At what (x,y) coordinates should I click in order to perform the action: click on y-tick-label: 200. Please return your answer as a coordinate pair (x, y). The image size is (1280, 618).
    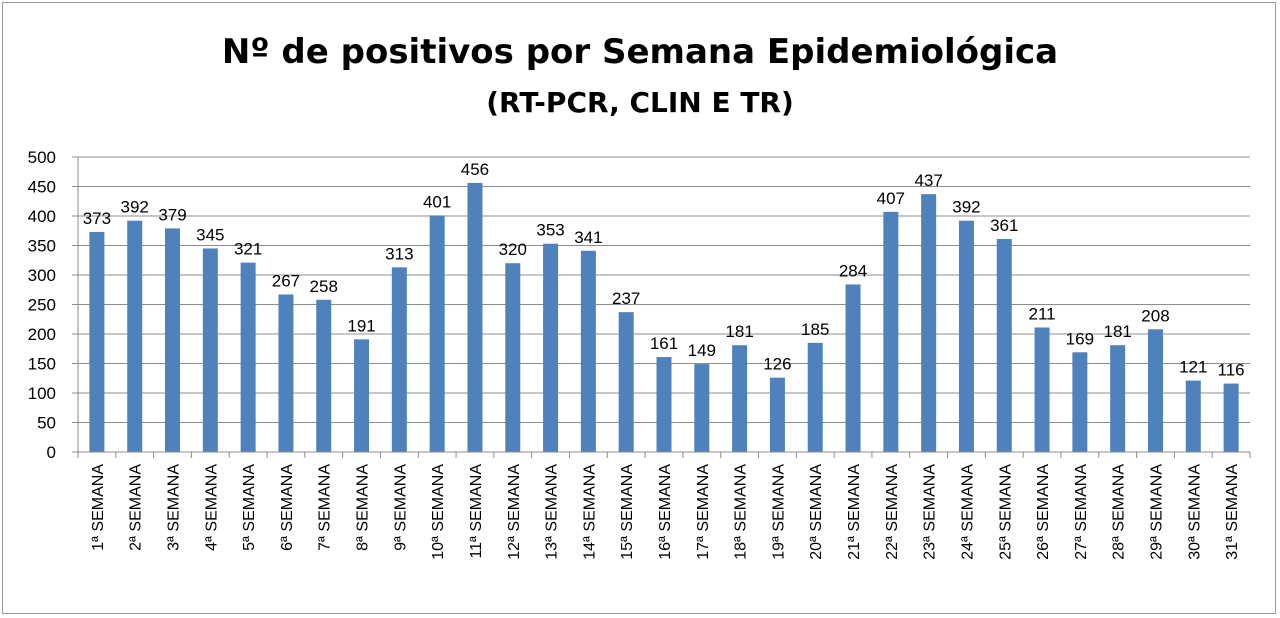
    Looking at the image, I should click on (42, 334).